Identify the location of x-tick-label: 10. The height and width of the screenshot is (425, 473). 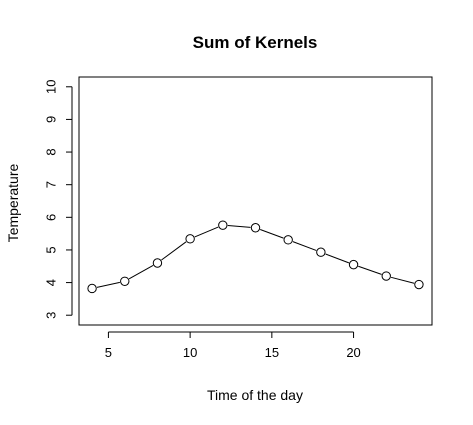
(190, 352).